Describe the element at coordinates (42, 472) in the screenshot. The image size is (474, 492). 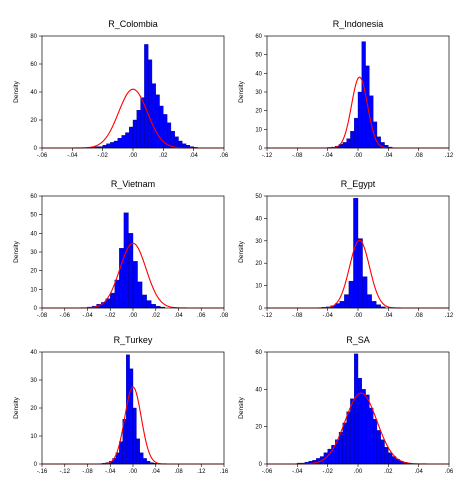
I see `x-tick-label: -.16` at that location.